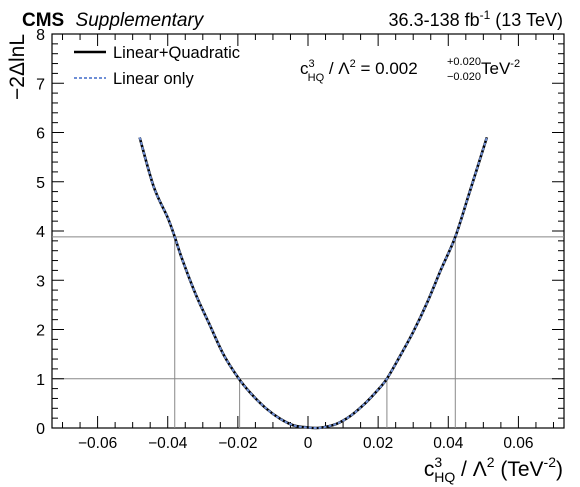 Image resolution: width=580 pixels, height=487 pixels. Describe the element at coordinates (176, 53) in the screenshot. I see `legend-label-linear-quadratic: Linear+Quadratic` at that location.